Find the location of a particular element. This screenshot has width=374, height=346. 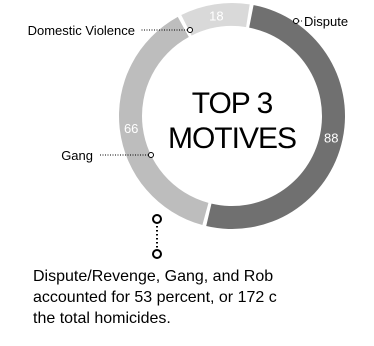

caption-line-3: the total homicides. is located at coordinates (102, 318).